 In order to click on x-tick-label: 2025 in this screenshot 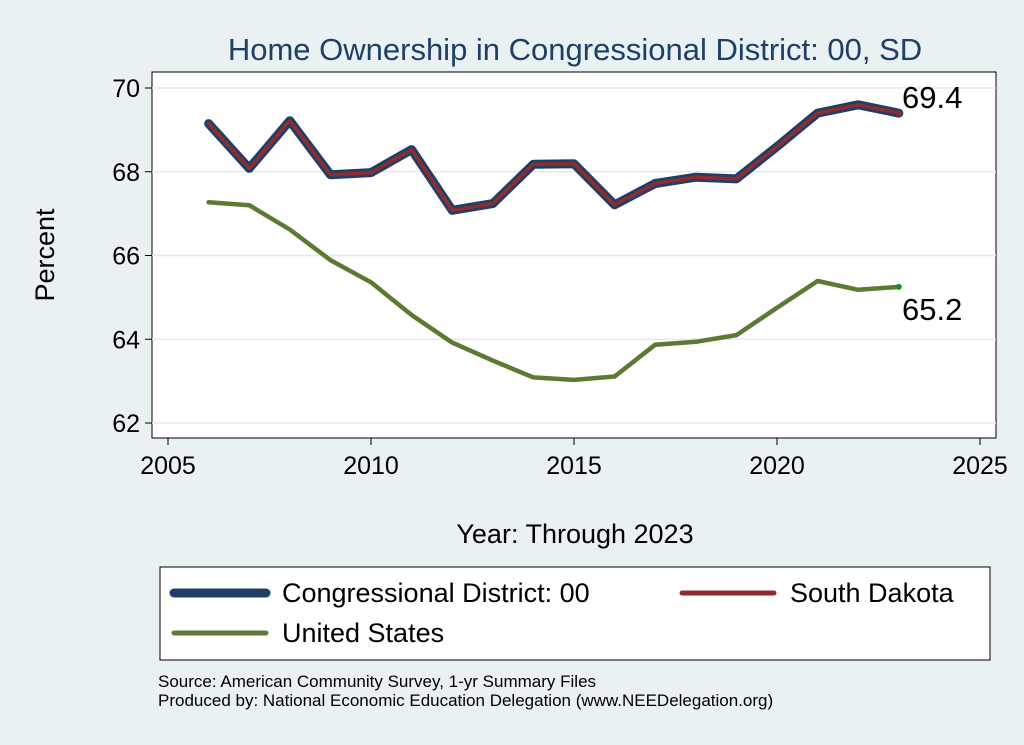, I will do `click(980, 466)`.